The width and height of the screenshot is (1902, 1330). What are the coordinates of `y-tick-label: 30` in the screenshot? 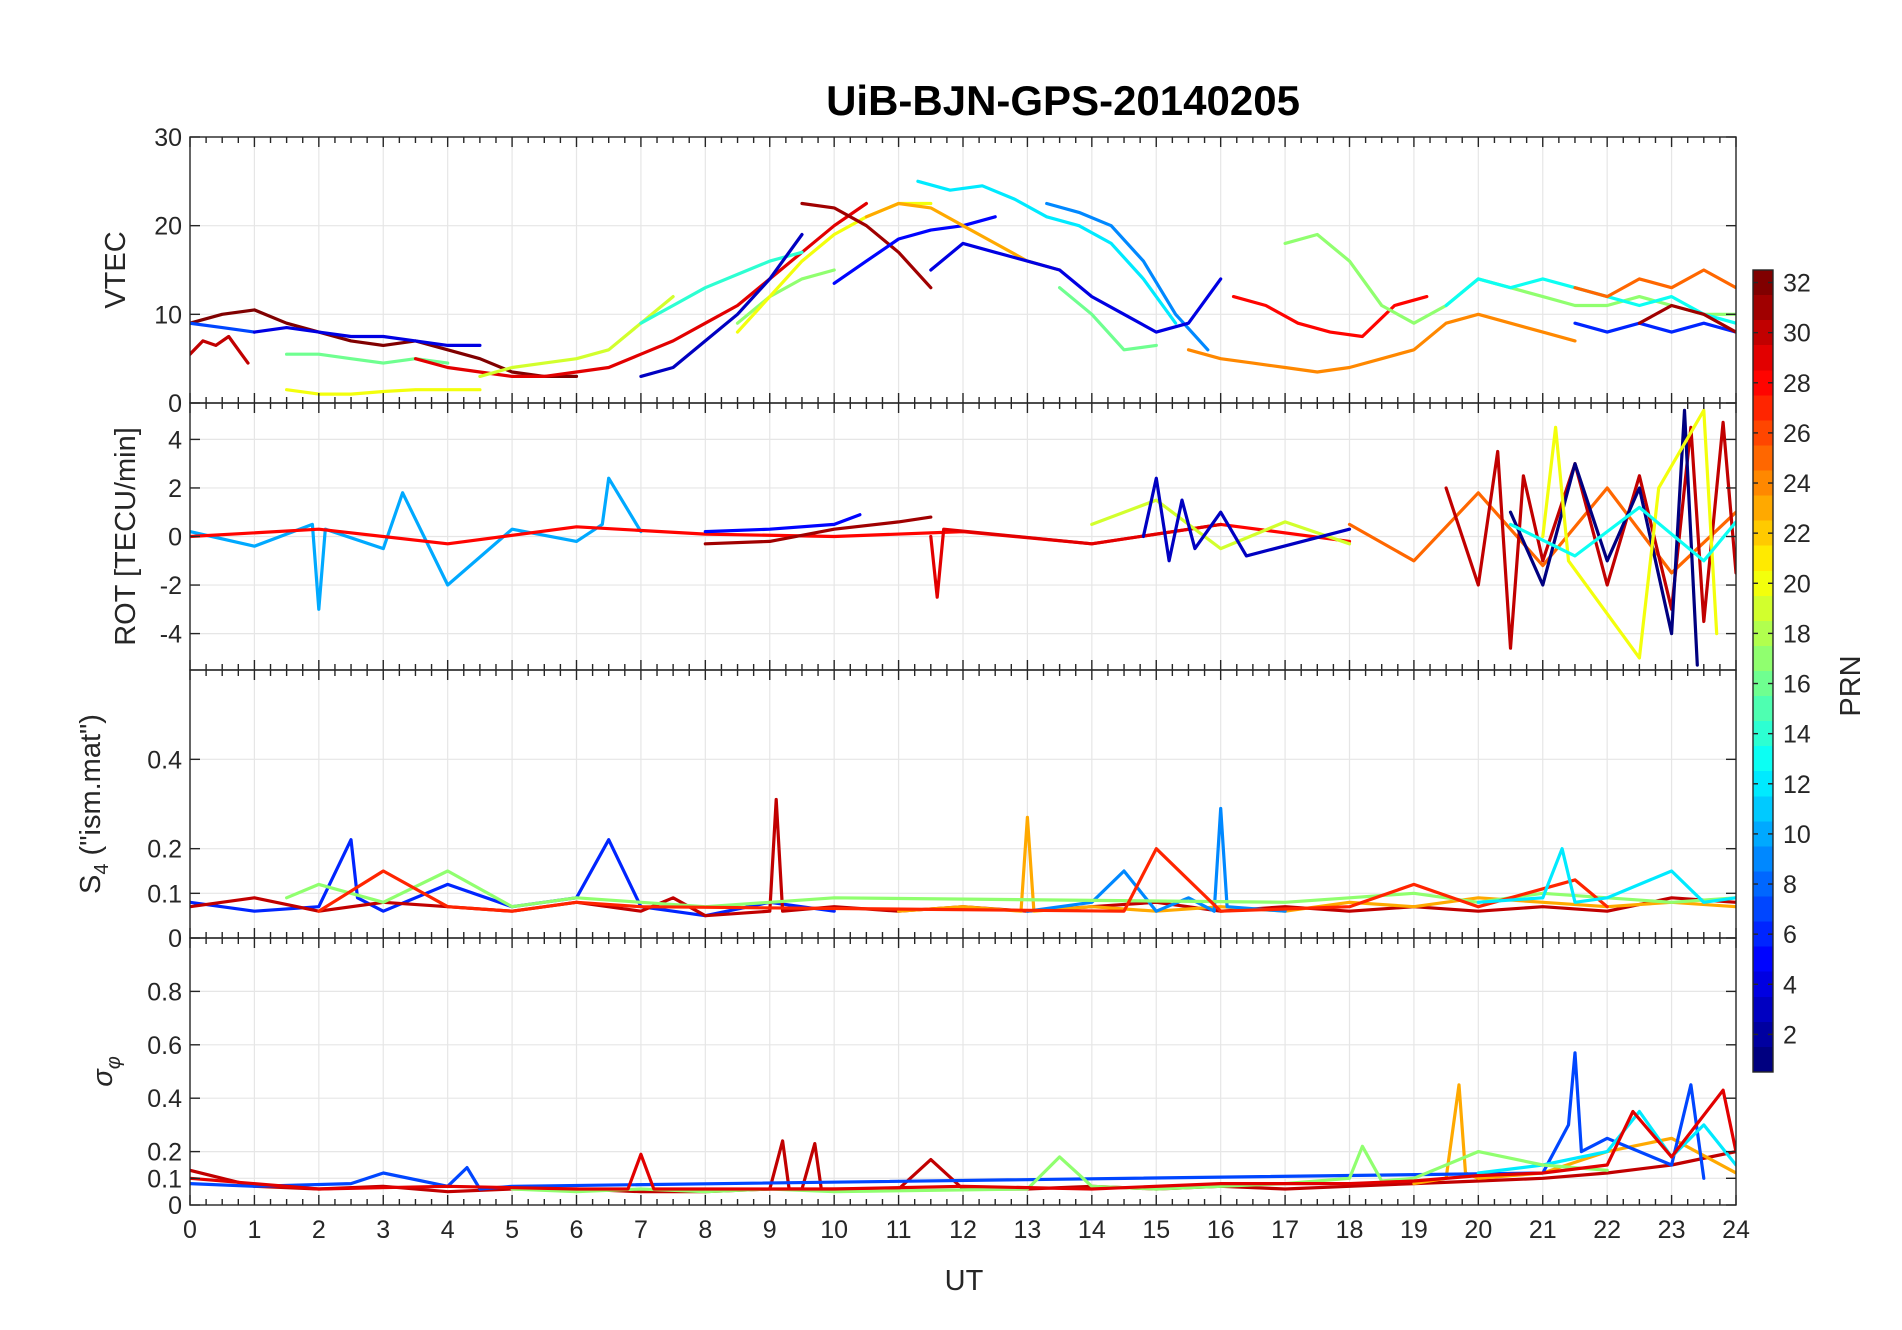 It's located at (168, 138).